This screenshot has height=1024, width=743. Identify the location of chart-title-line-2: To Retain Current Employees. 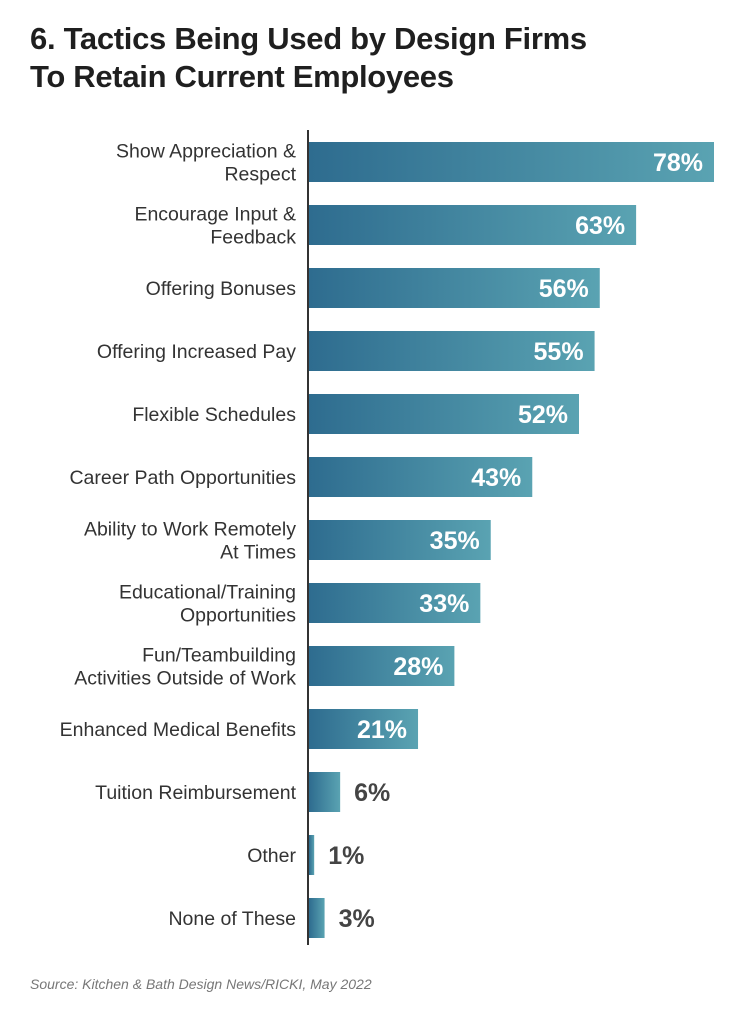
(242, 76).